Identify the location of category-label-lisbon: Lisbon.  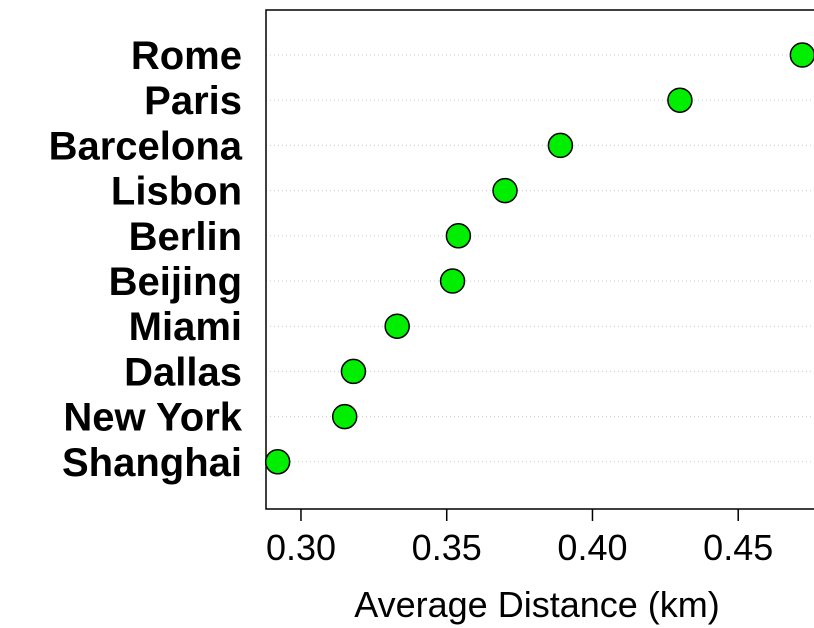
(176, 192).